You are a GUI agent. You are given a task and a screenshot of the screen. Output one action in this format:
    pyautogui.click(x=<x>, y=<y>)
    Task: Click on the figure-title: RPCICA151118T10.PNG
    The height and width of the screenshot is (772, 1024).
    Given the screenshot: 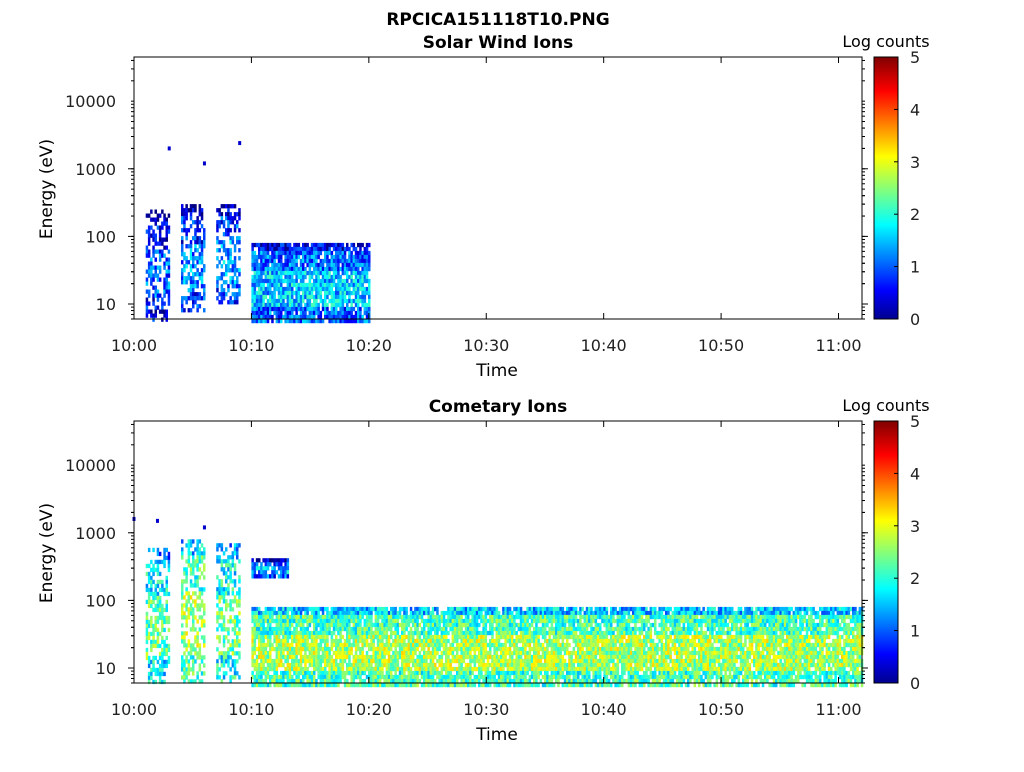 What is the action you would take?
    pyautogui.click(x=497, y=20)
    